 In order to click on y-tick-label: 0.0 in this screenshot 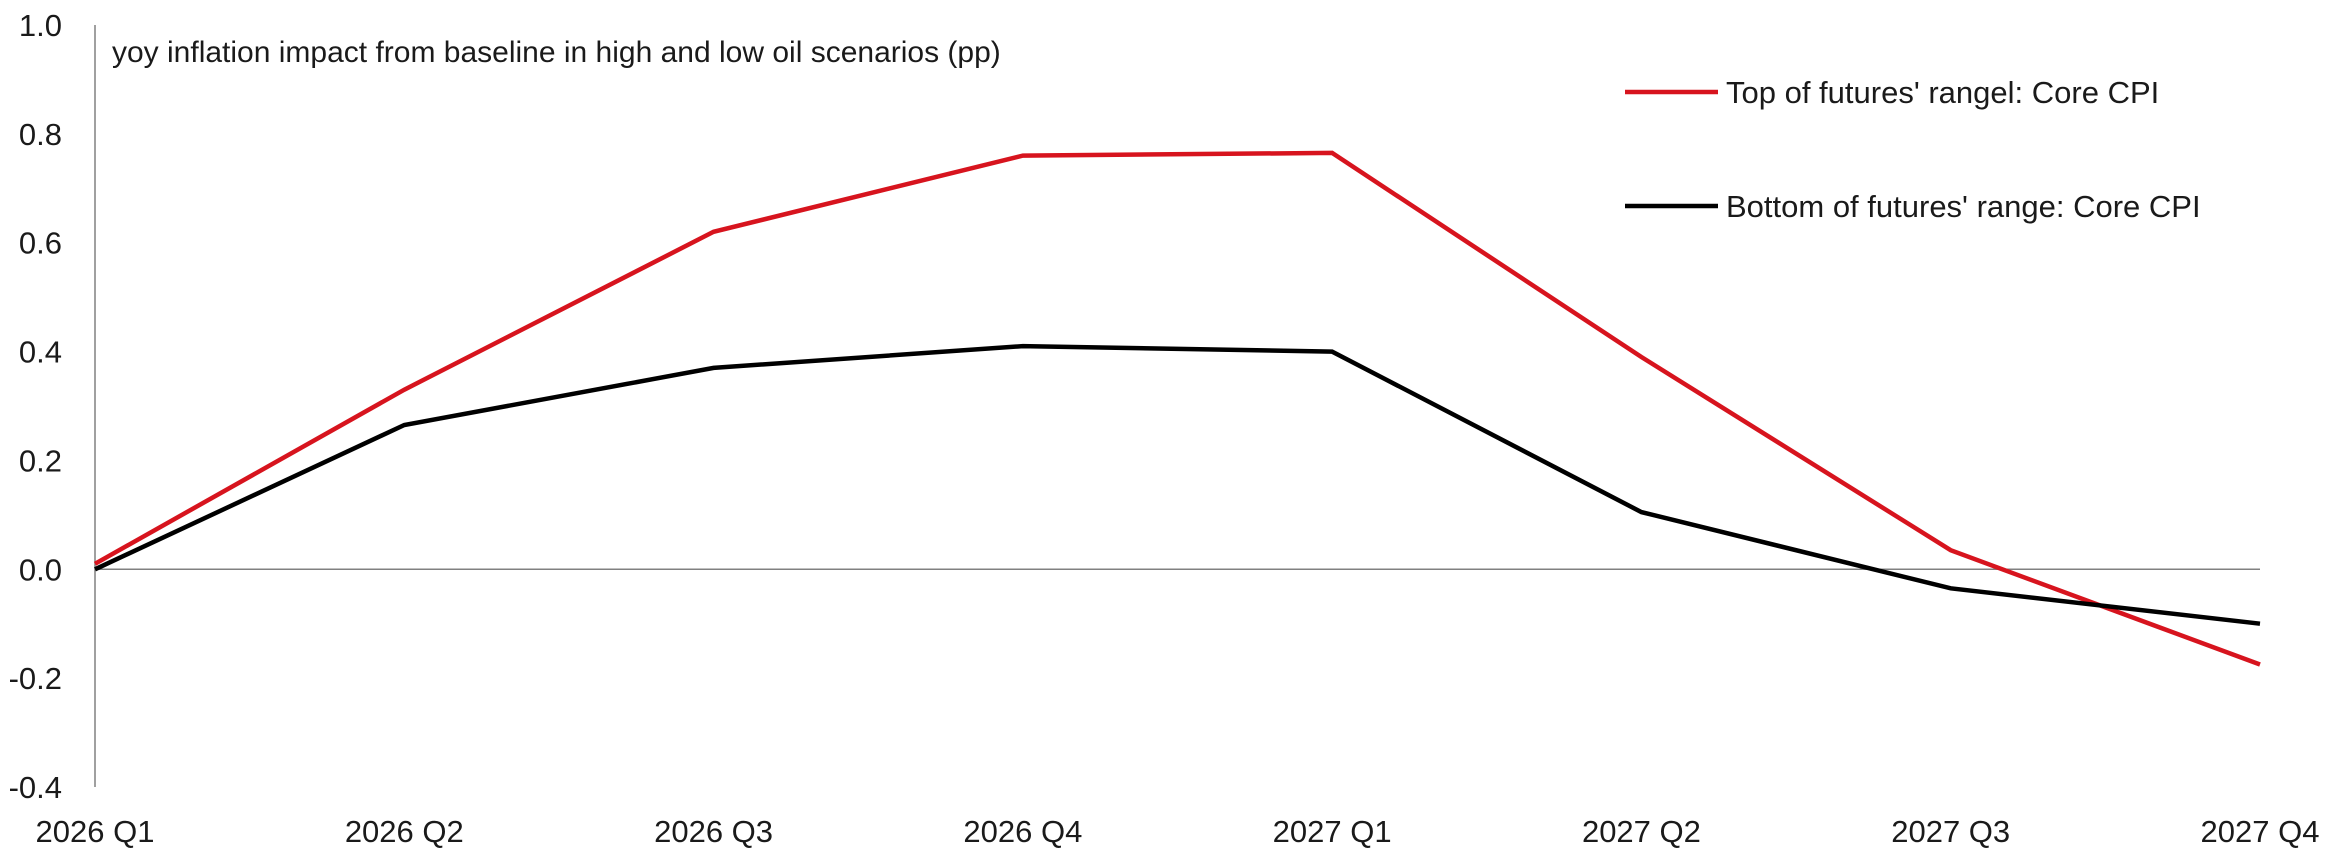, I will do `click(40, 569)`.